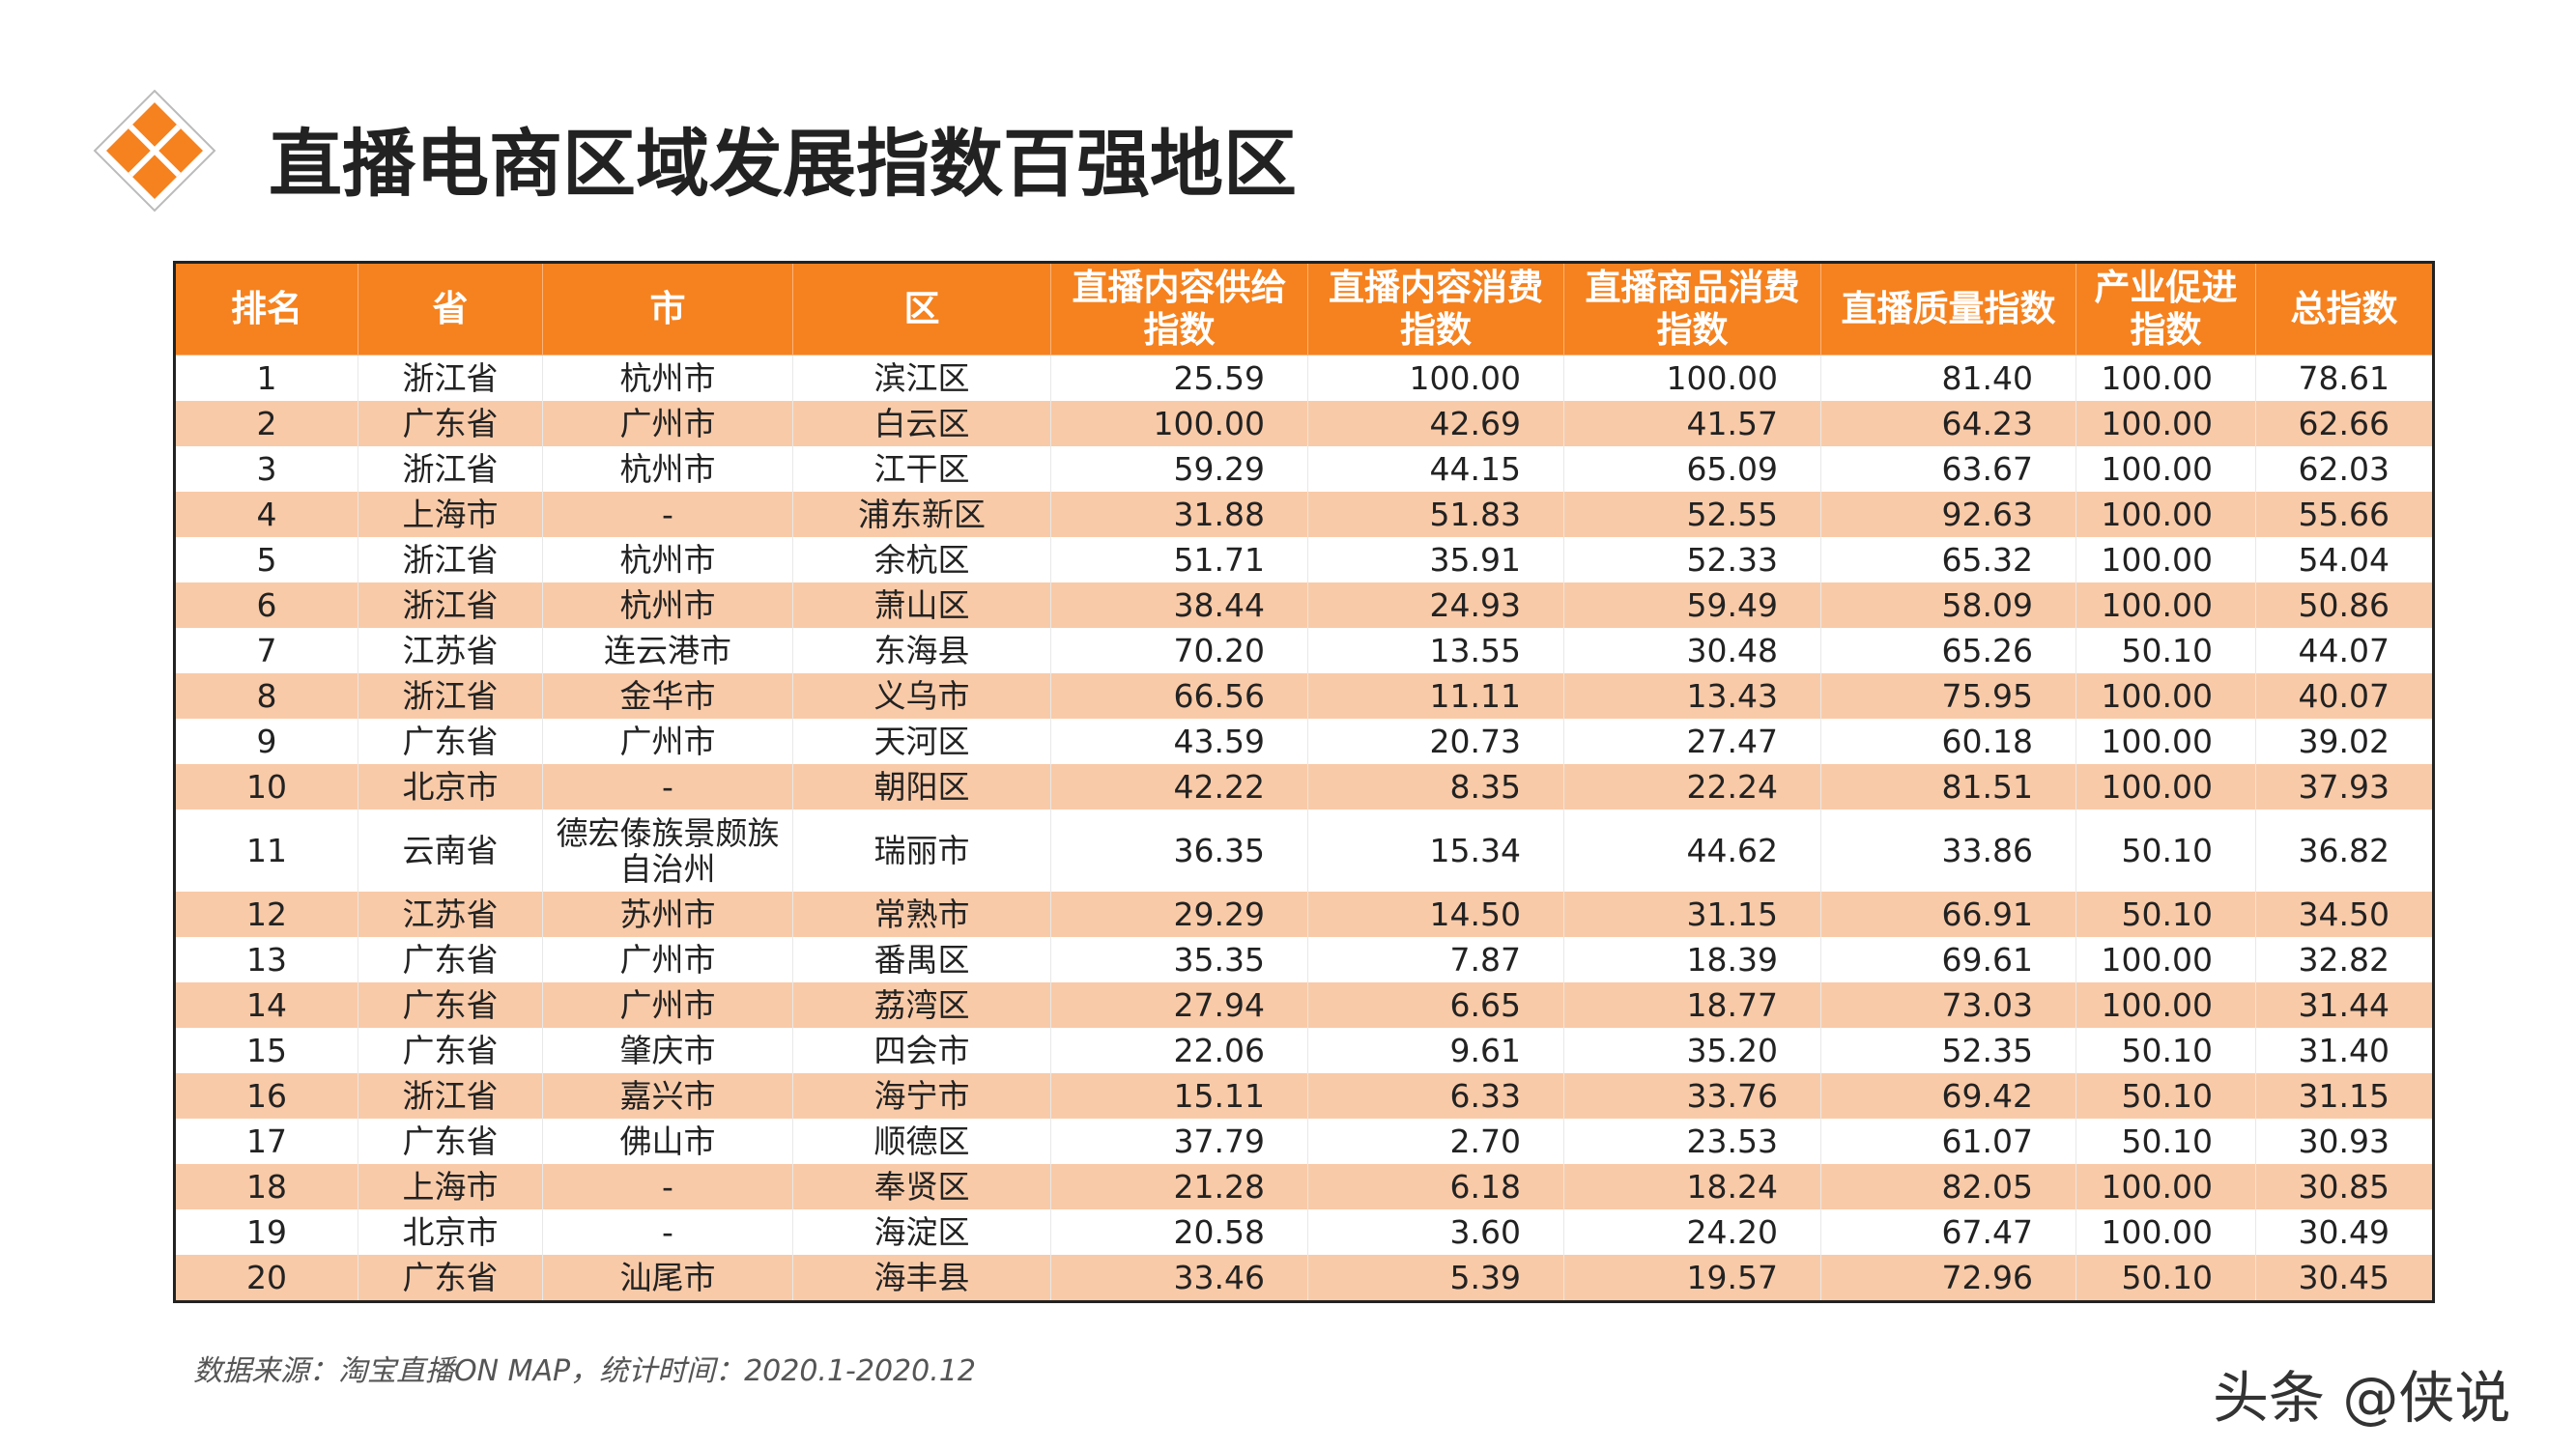  What do you see at coordinates (1692, 1232) in the screenshot?
I see `table-cell: 24.20` at bounding box center [1692, 1232].